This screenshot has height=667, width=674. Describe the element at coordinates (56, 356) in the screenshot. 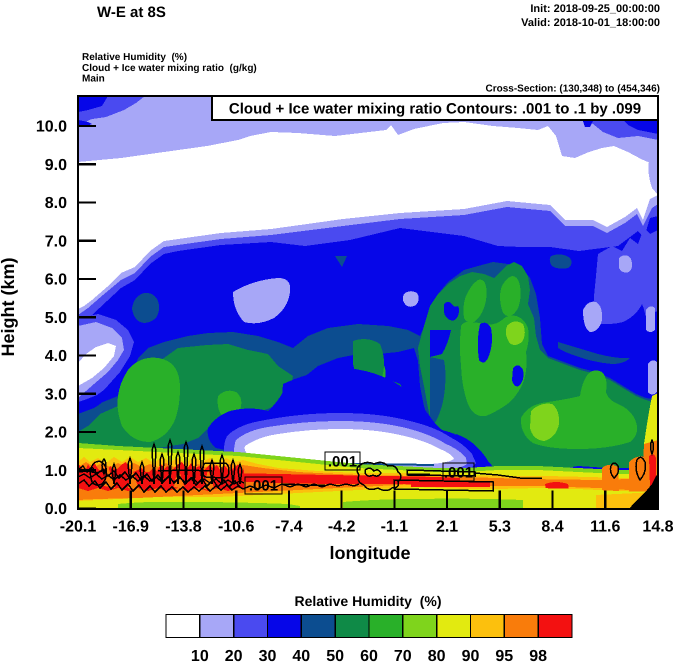

I see `svg-text: 4.0` at that location.